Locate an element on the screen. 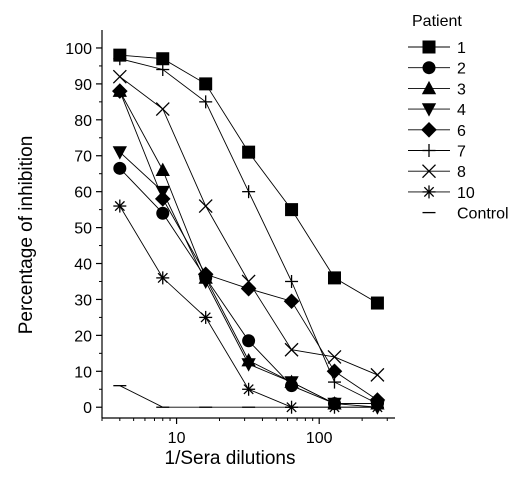  x-ticks: 10 100 is located at coordinates (244, 432).